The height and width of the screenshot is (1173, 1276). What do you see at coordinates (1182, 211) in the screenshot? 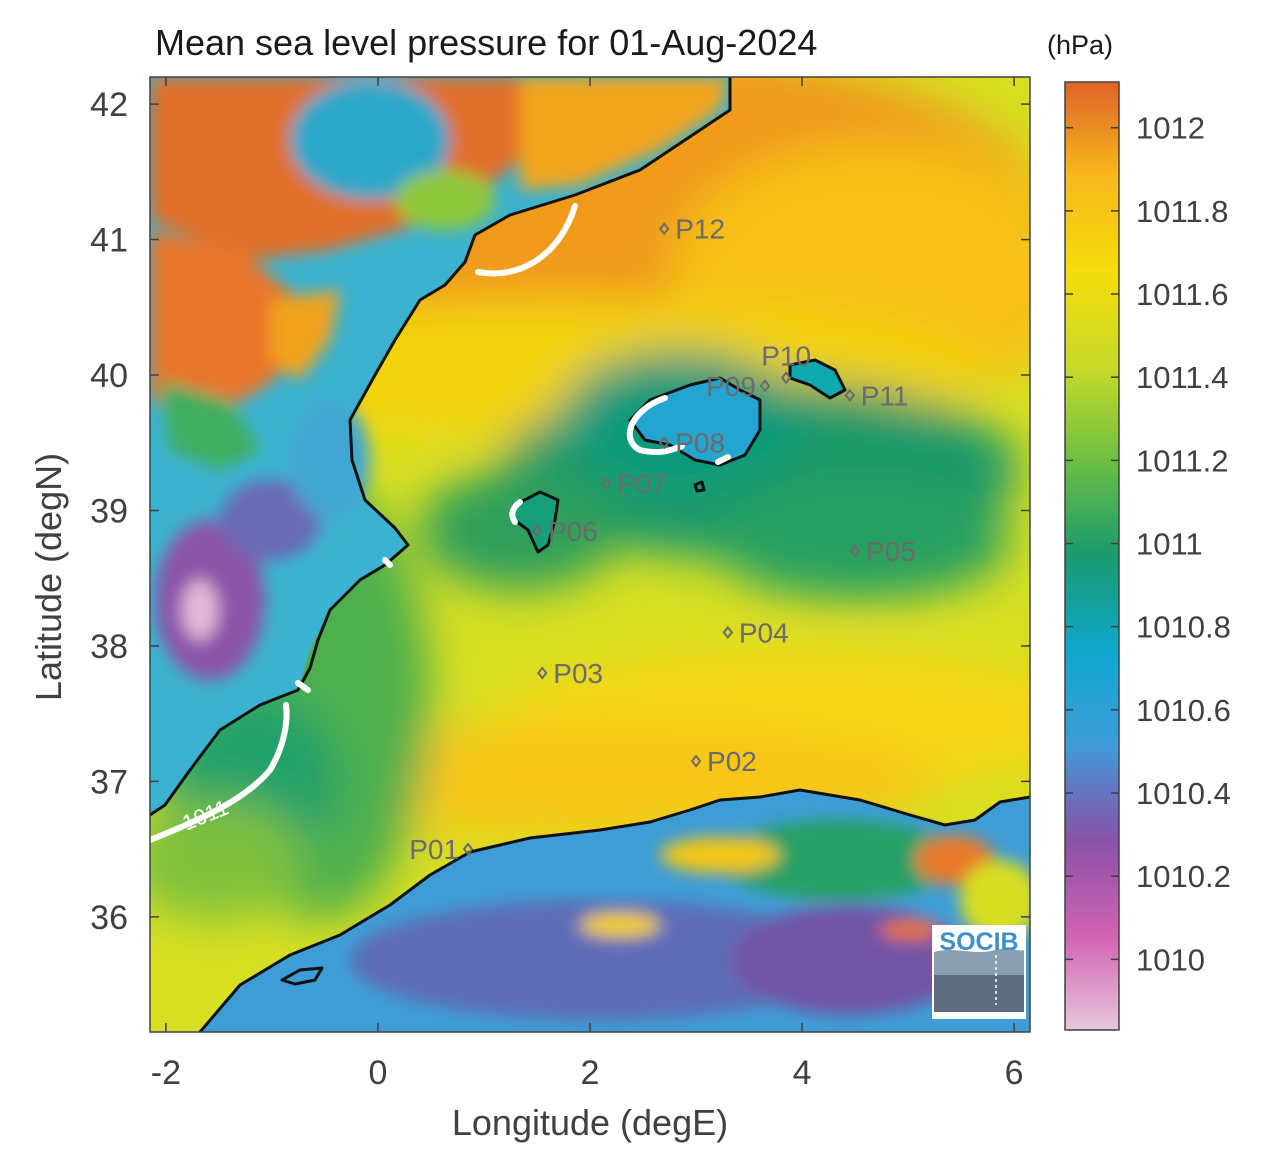
I see `colorbar-tick-label: 1011.8` at bounding box center [1182, 211].